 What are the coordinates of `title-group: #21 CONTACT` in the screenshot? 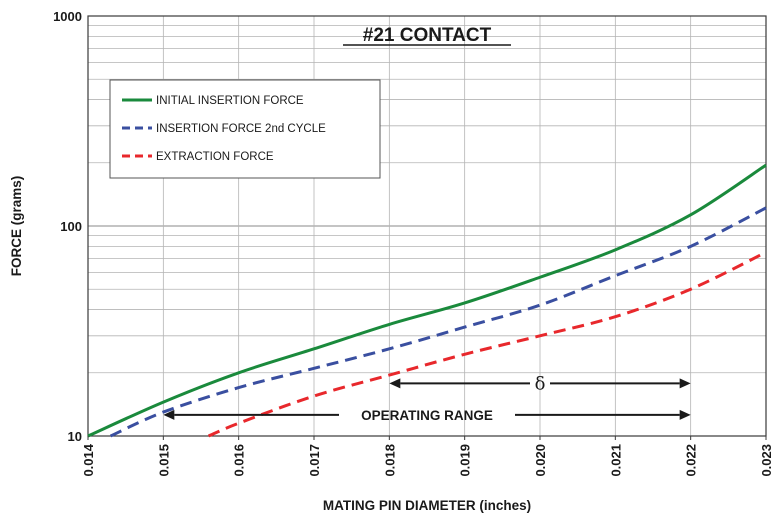 It's located at (427, 35).